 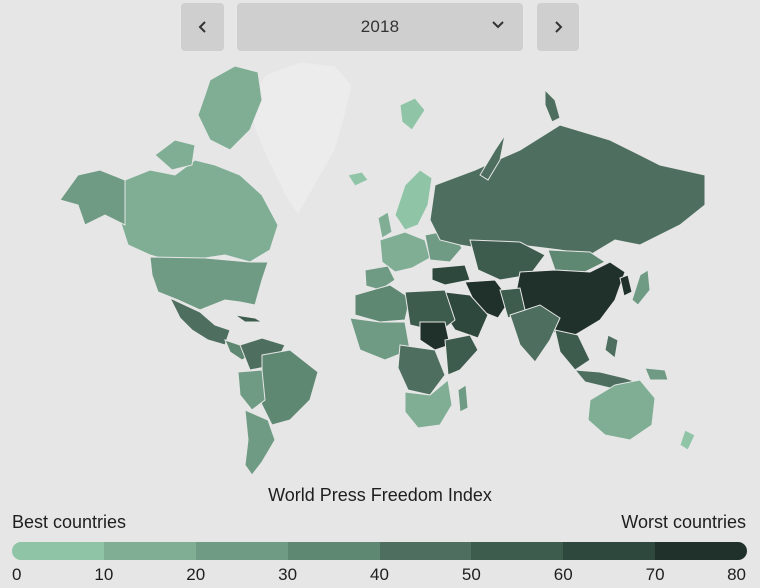 I want to click on next-year-button, so click(x=558, y=27).